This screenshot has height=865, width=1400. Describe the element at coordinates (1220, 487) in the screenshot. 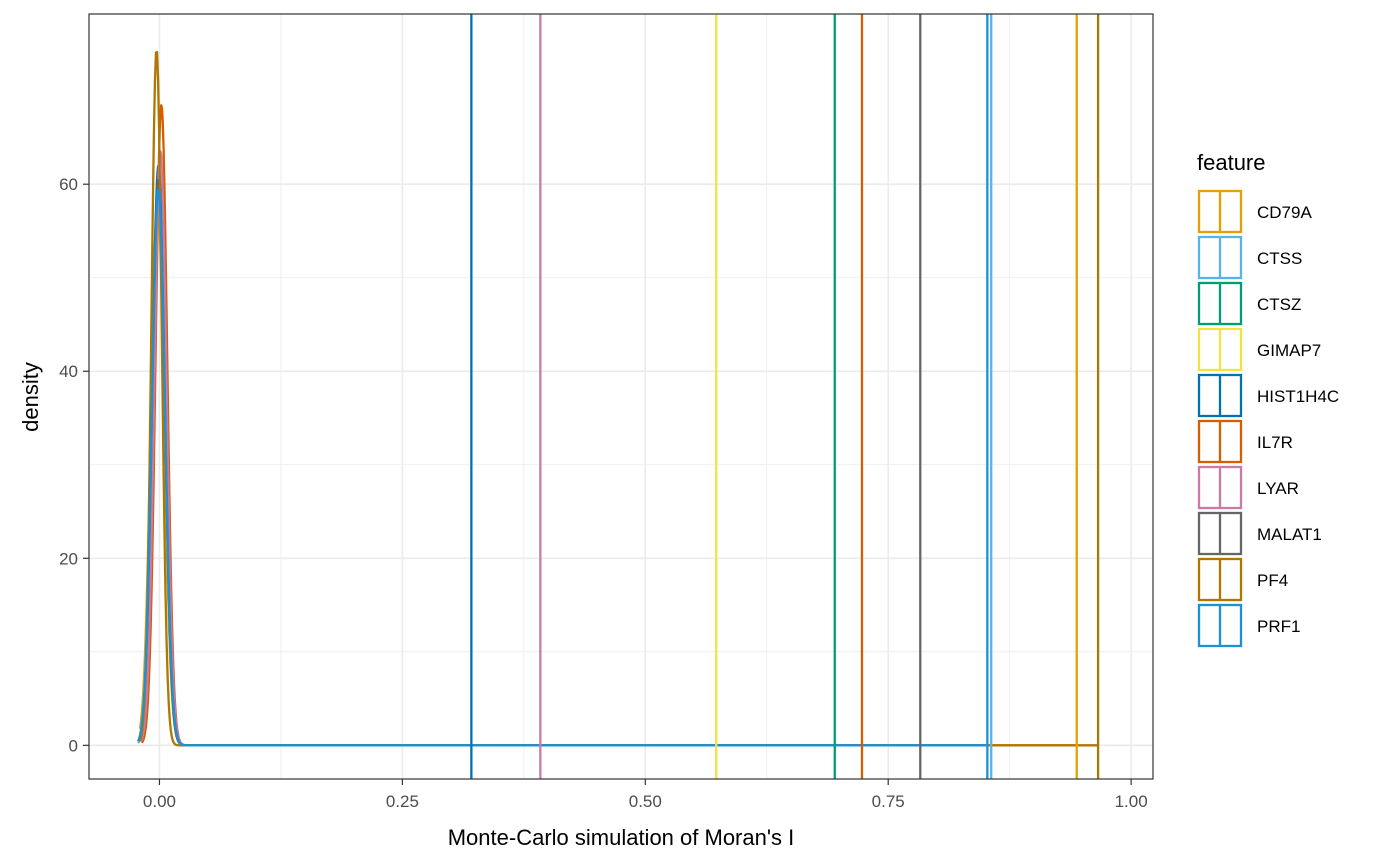

I see `legend-key-lyar` at that location.